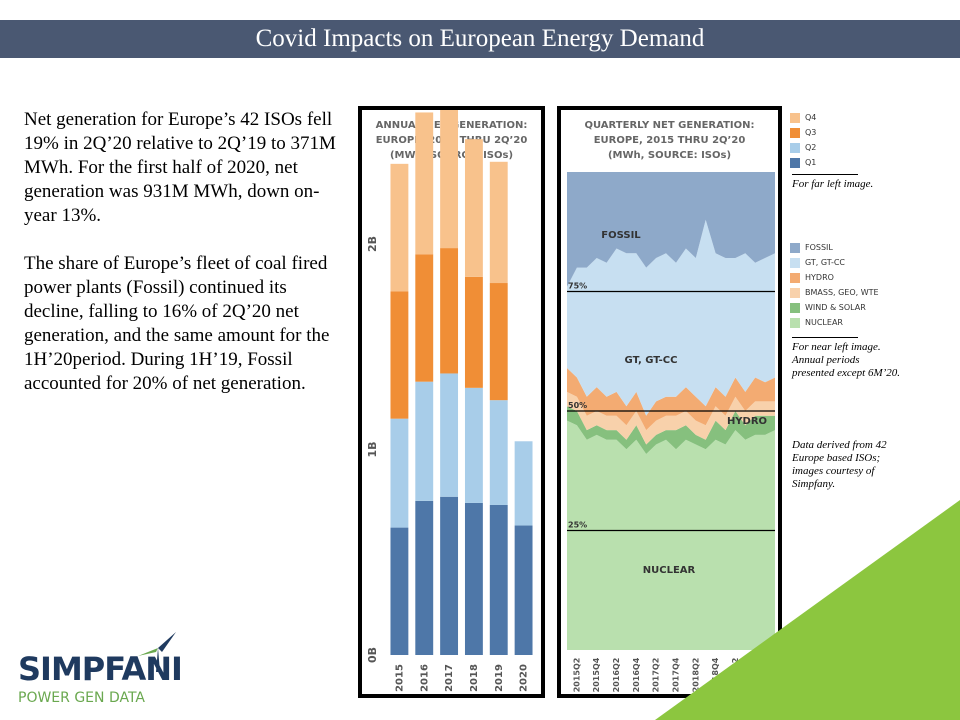  Describe the element at coordinates (671, 229) in the screenshot. I see `area-fossil` at that location.